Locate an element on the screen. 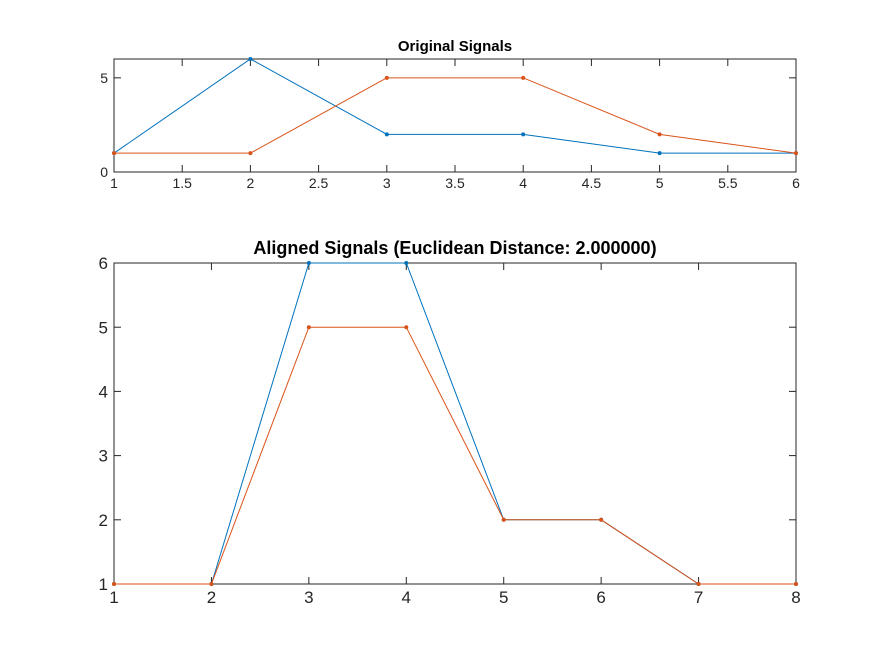  axes-box is located at coordinates (455, 115).